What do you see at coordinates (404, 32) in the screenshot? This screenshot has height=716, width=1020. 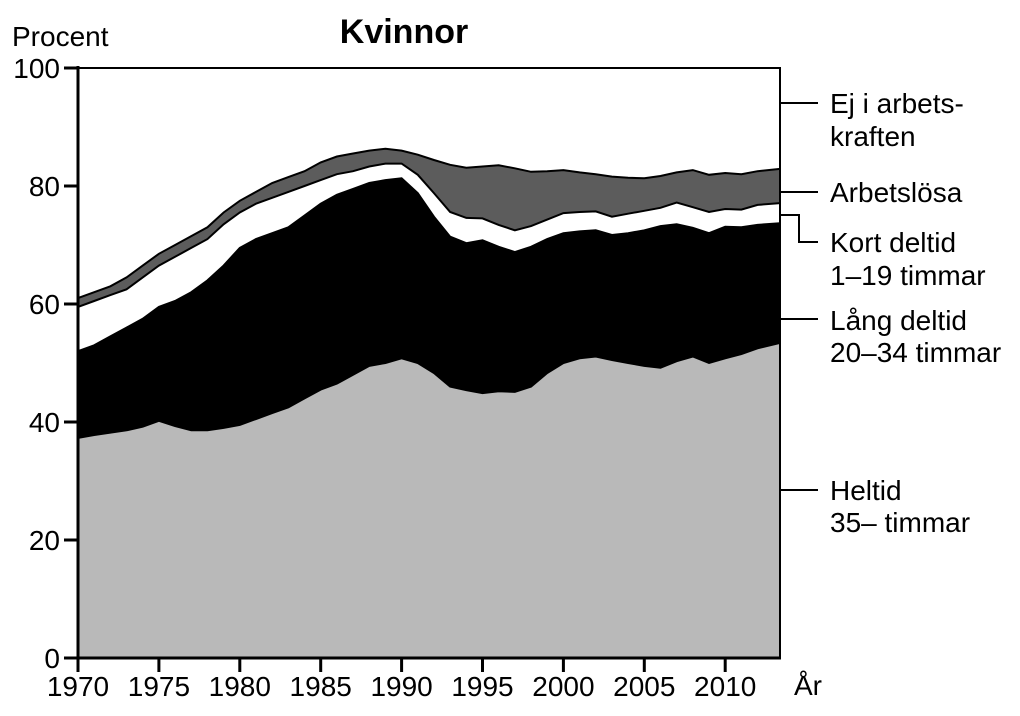 I see `chart-title: Kvinnor` at bounding box center [404, 32].